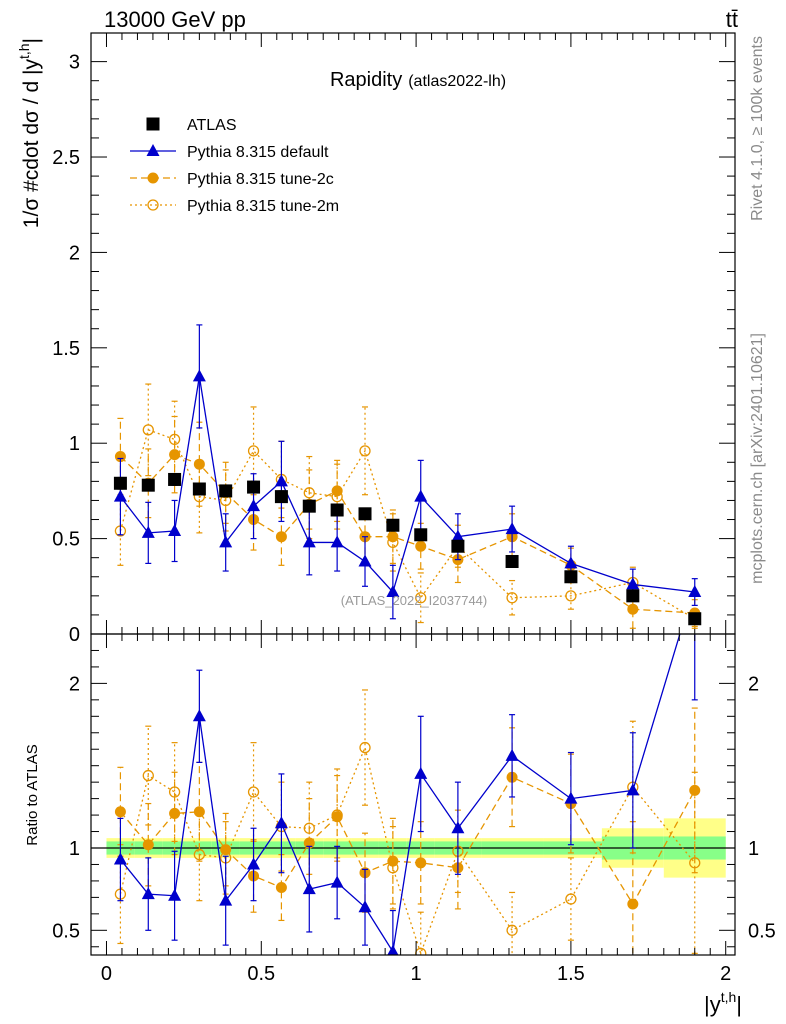 This screenshot has height=1024, width=786. I want to click on legend-atlas-marker, so click(153, 124).